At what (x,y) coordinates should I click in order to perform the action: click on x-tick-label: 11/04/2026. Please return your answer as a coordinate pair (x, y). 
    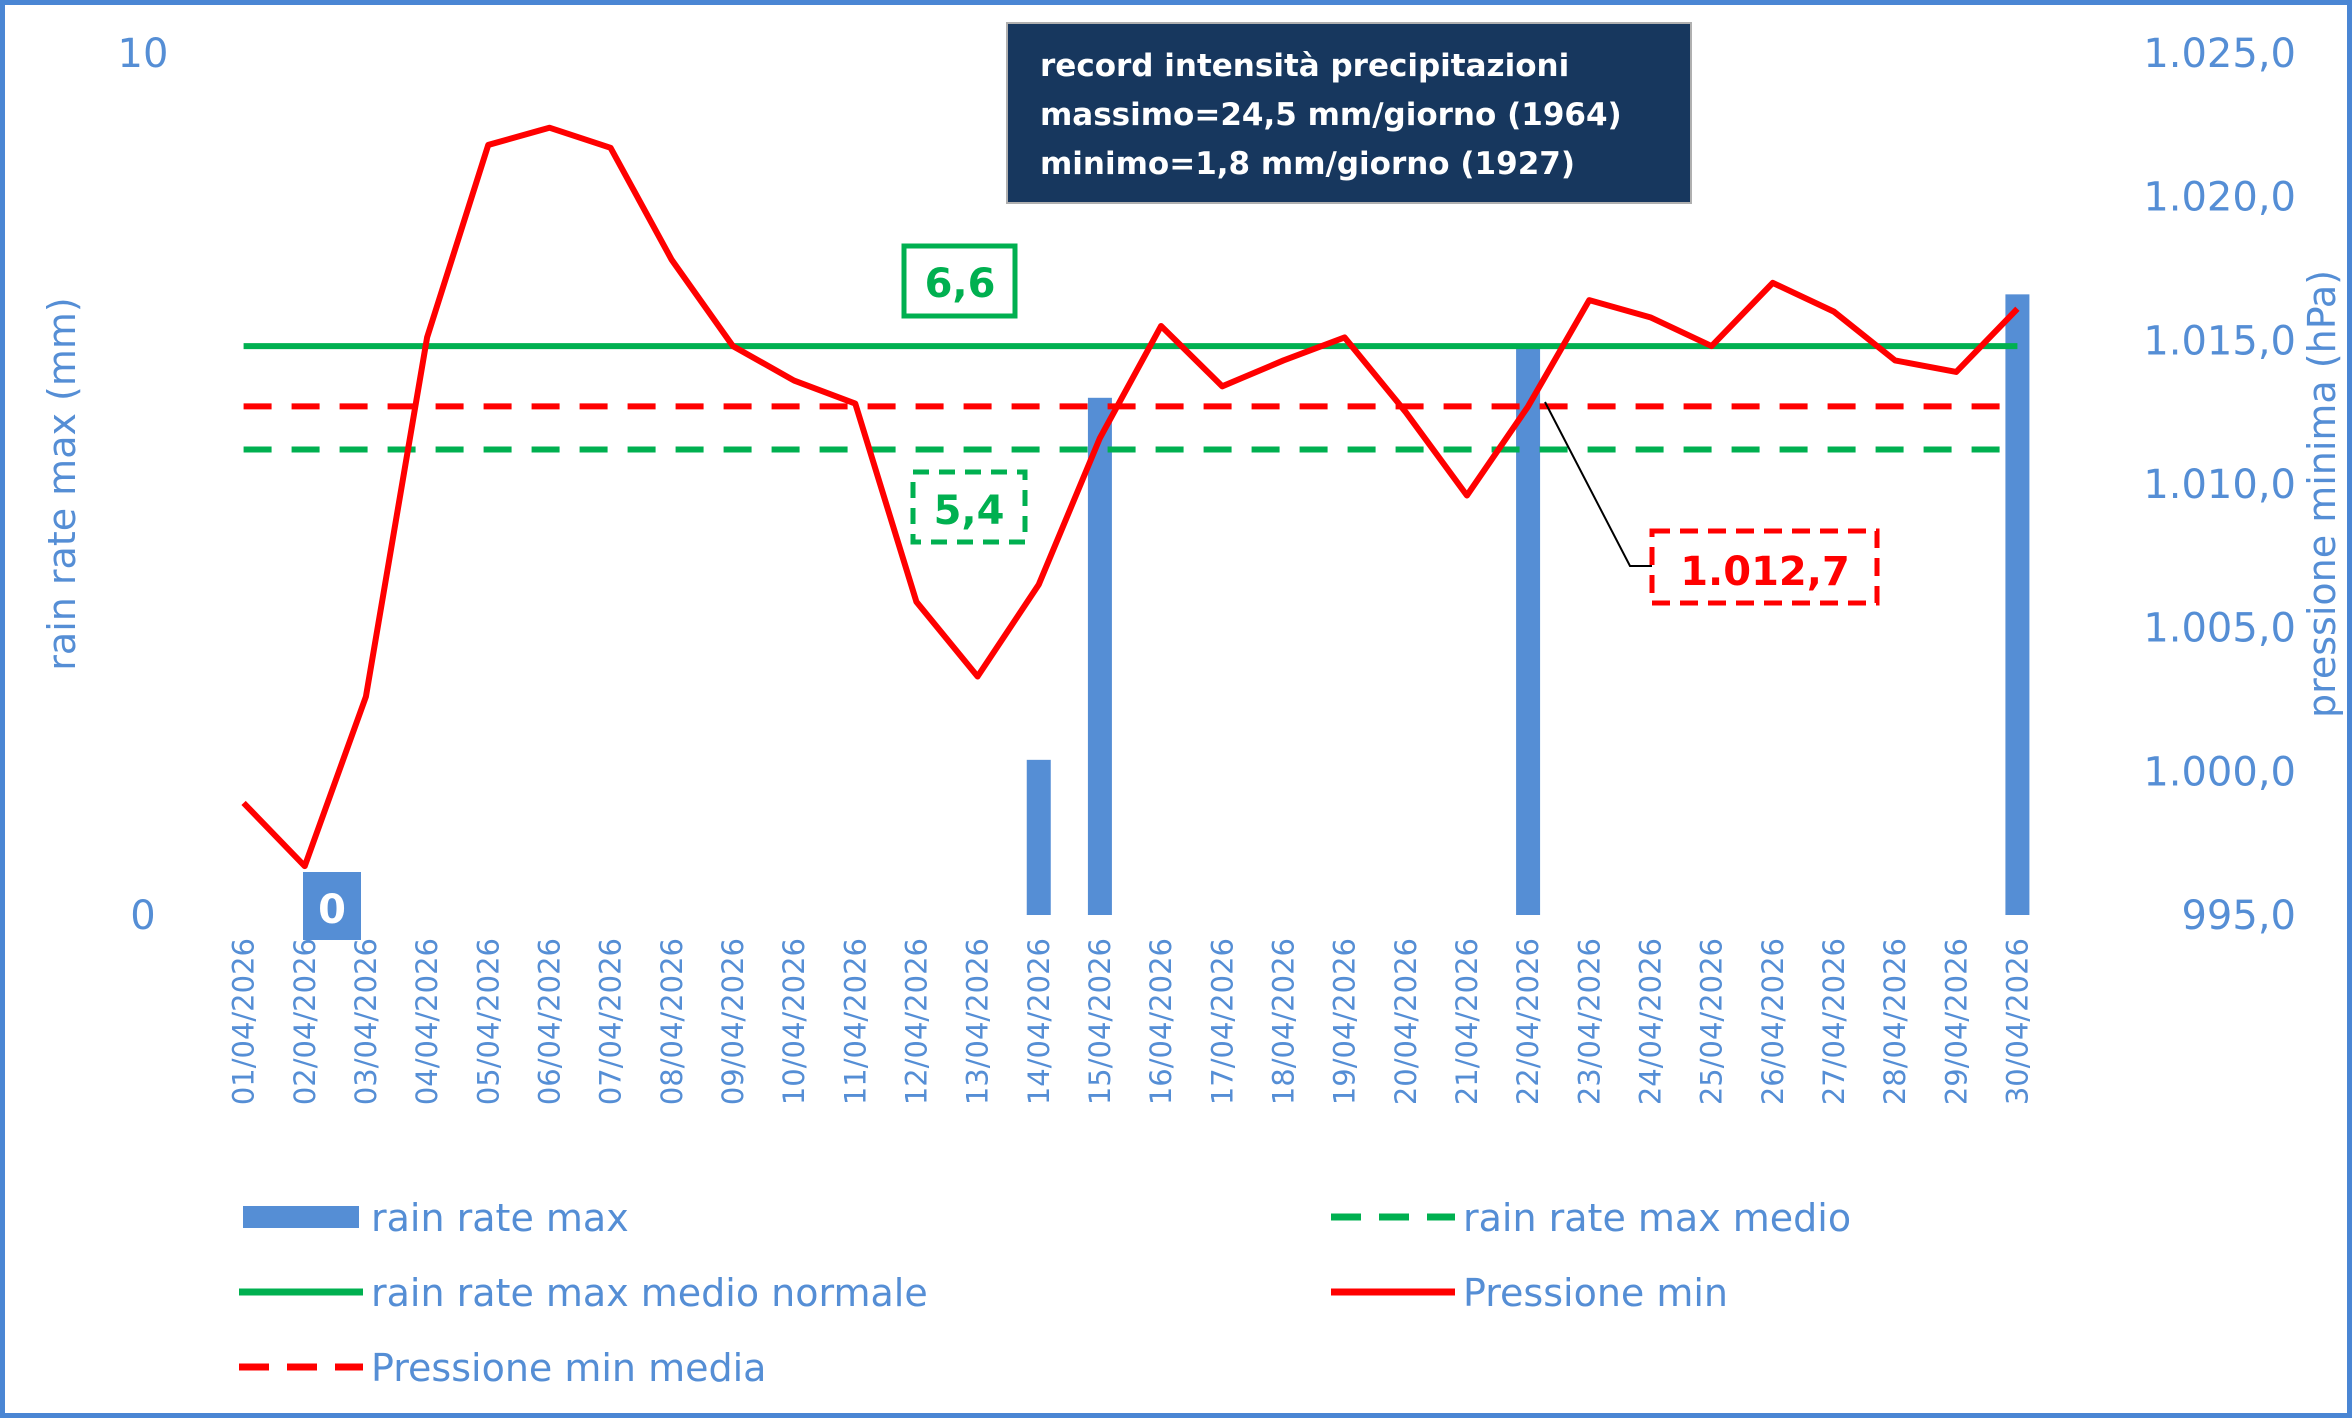
    Looking at the image, I should click on (855, 1021).